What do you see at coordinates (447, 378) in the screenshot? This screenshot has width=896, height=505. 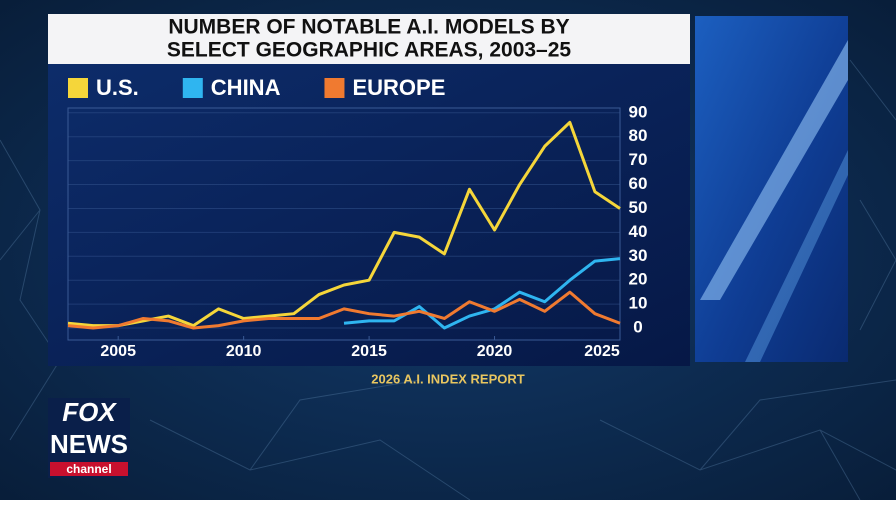 I see `source: 2026 A.I. INDEX REPORT` at bounding box center [447, 378].